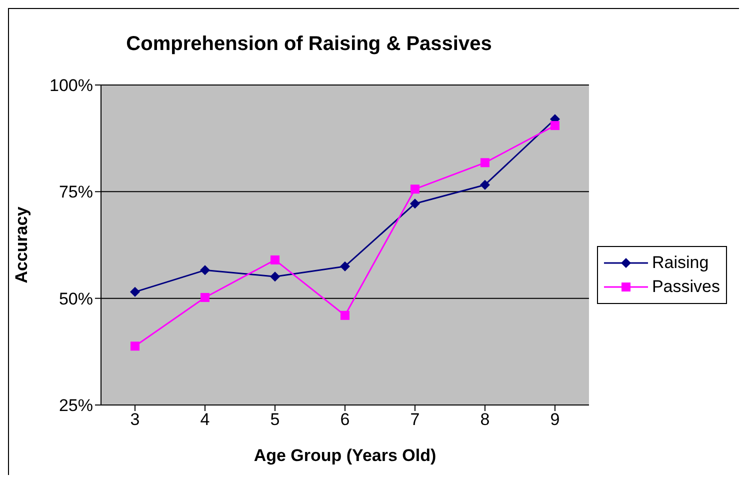 This screenshot has width=748, height=482. I want to click on legend-label: Raising, so click(680, 263).